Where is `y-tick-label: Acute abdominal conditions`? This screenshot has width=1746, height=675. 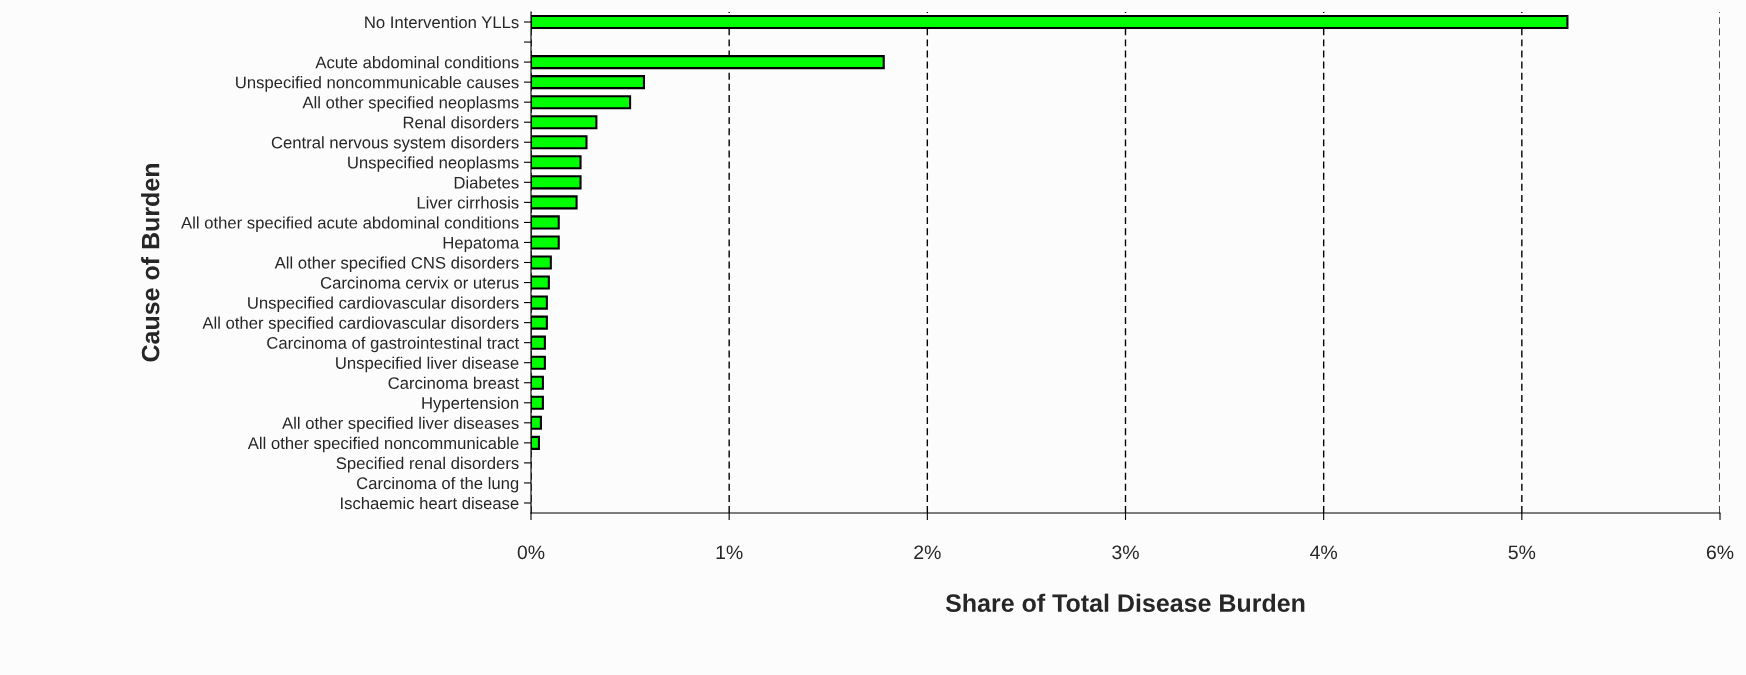
y-tick-label: Acute abdominal conditions is located at coordinates (417, 62).